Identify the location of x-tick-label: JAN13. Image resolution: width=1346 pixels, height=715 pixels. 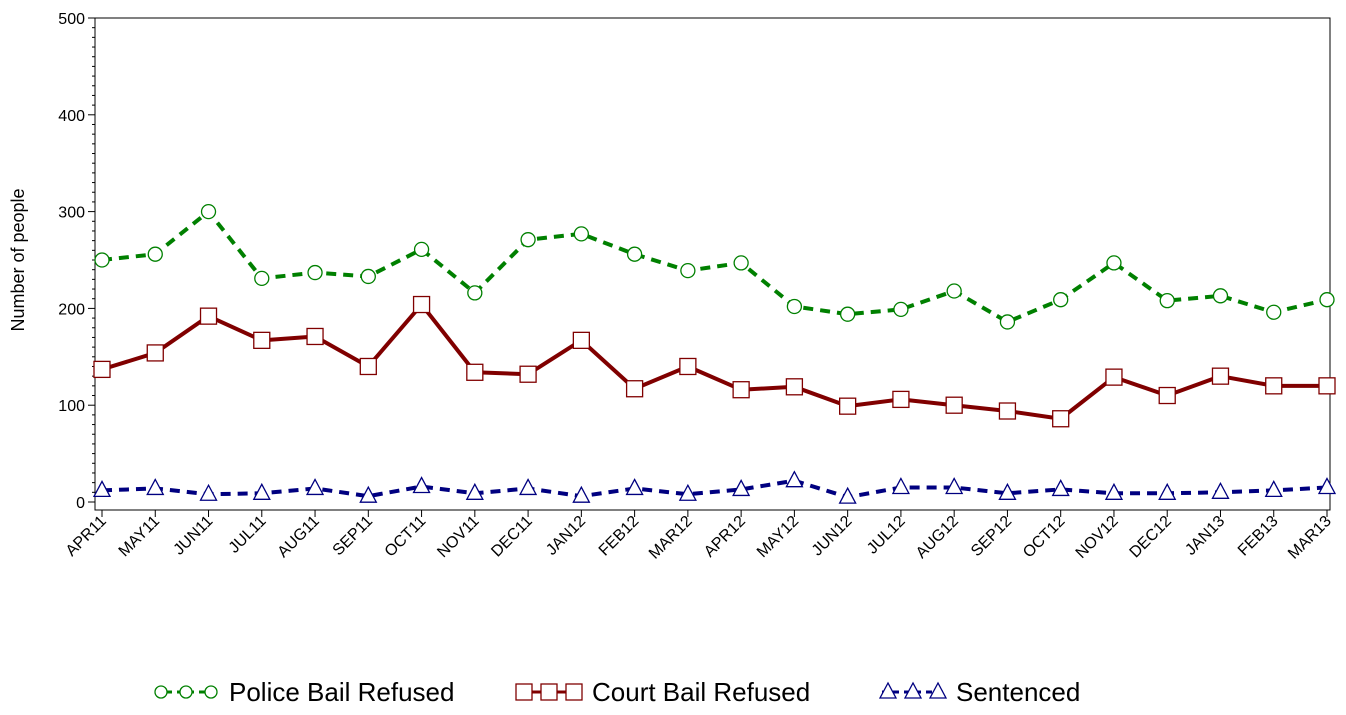
(1205, 536).